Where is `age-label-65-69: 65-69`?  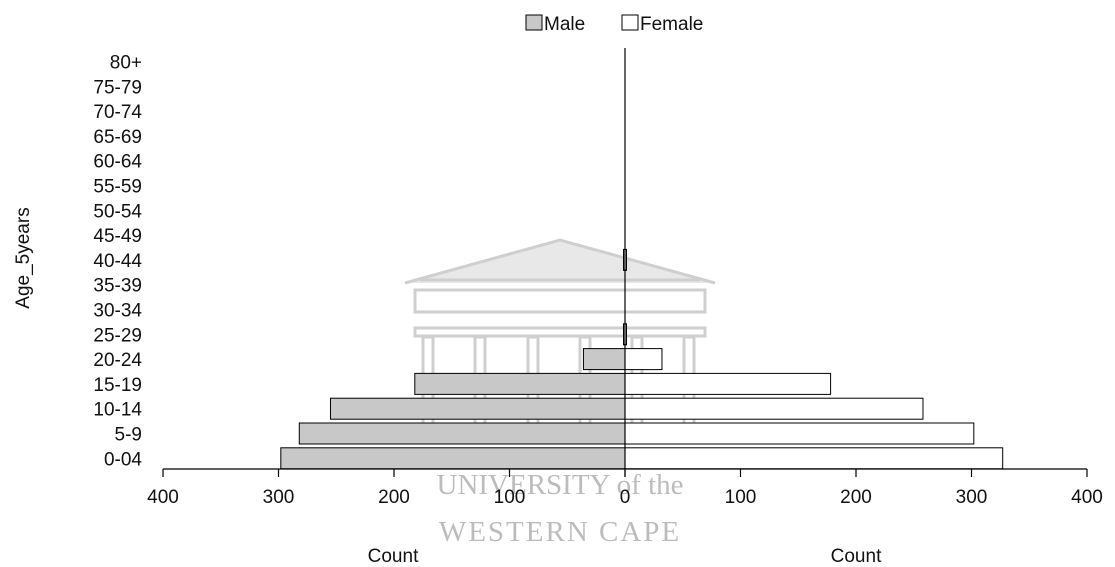
age-label-65-69: 65-69 is located at coordinates (117, 137).